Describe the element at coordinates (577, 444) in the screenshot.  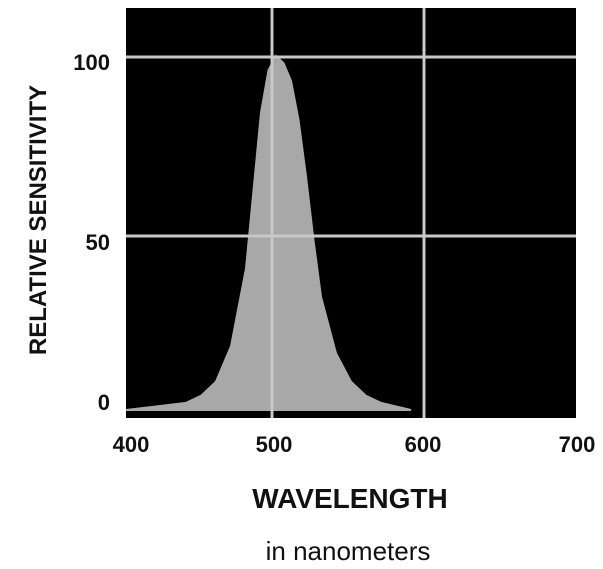
I see `x-tick-label: 700` at that location.